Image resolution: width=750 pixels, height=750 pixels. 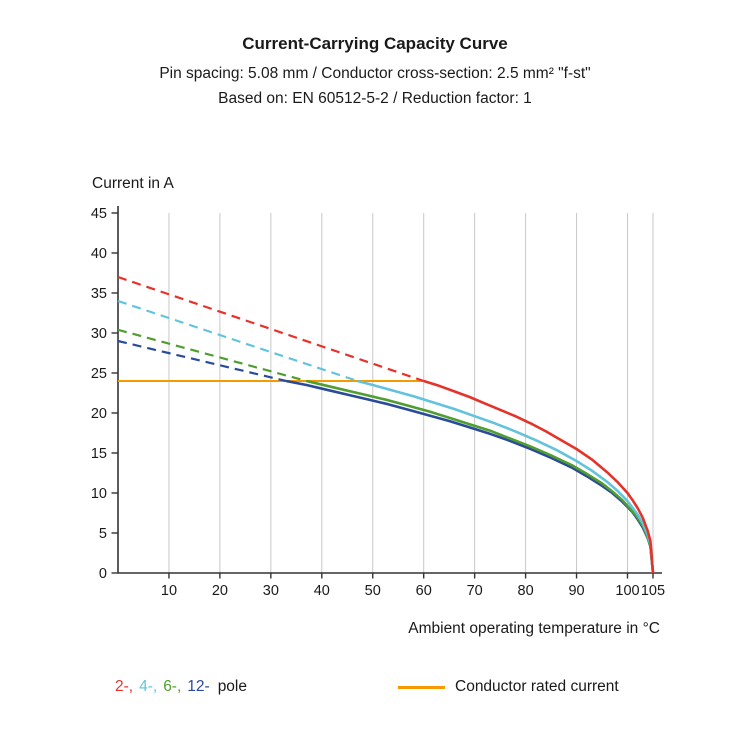 I want to click on y-tick-label-40: 40, so click(x=99, y=254).